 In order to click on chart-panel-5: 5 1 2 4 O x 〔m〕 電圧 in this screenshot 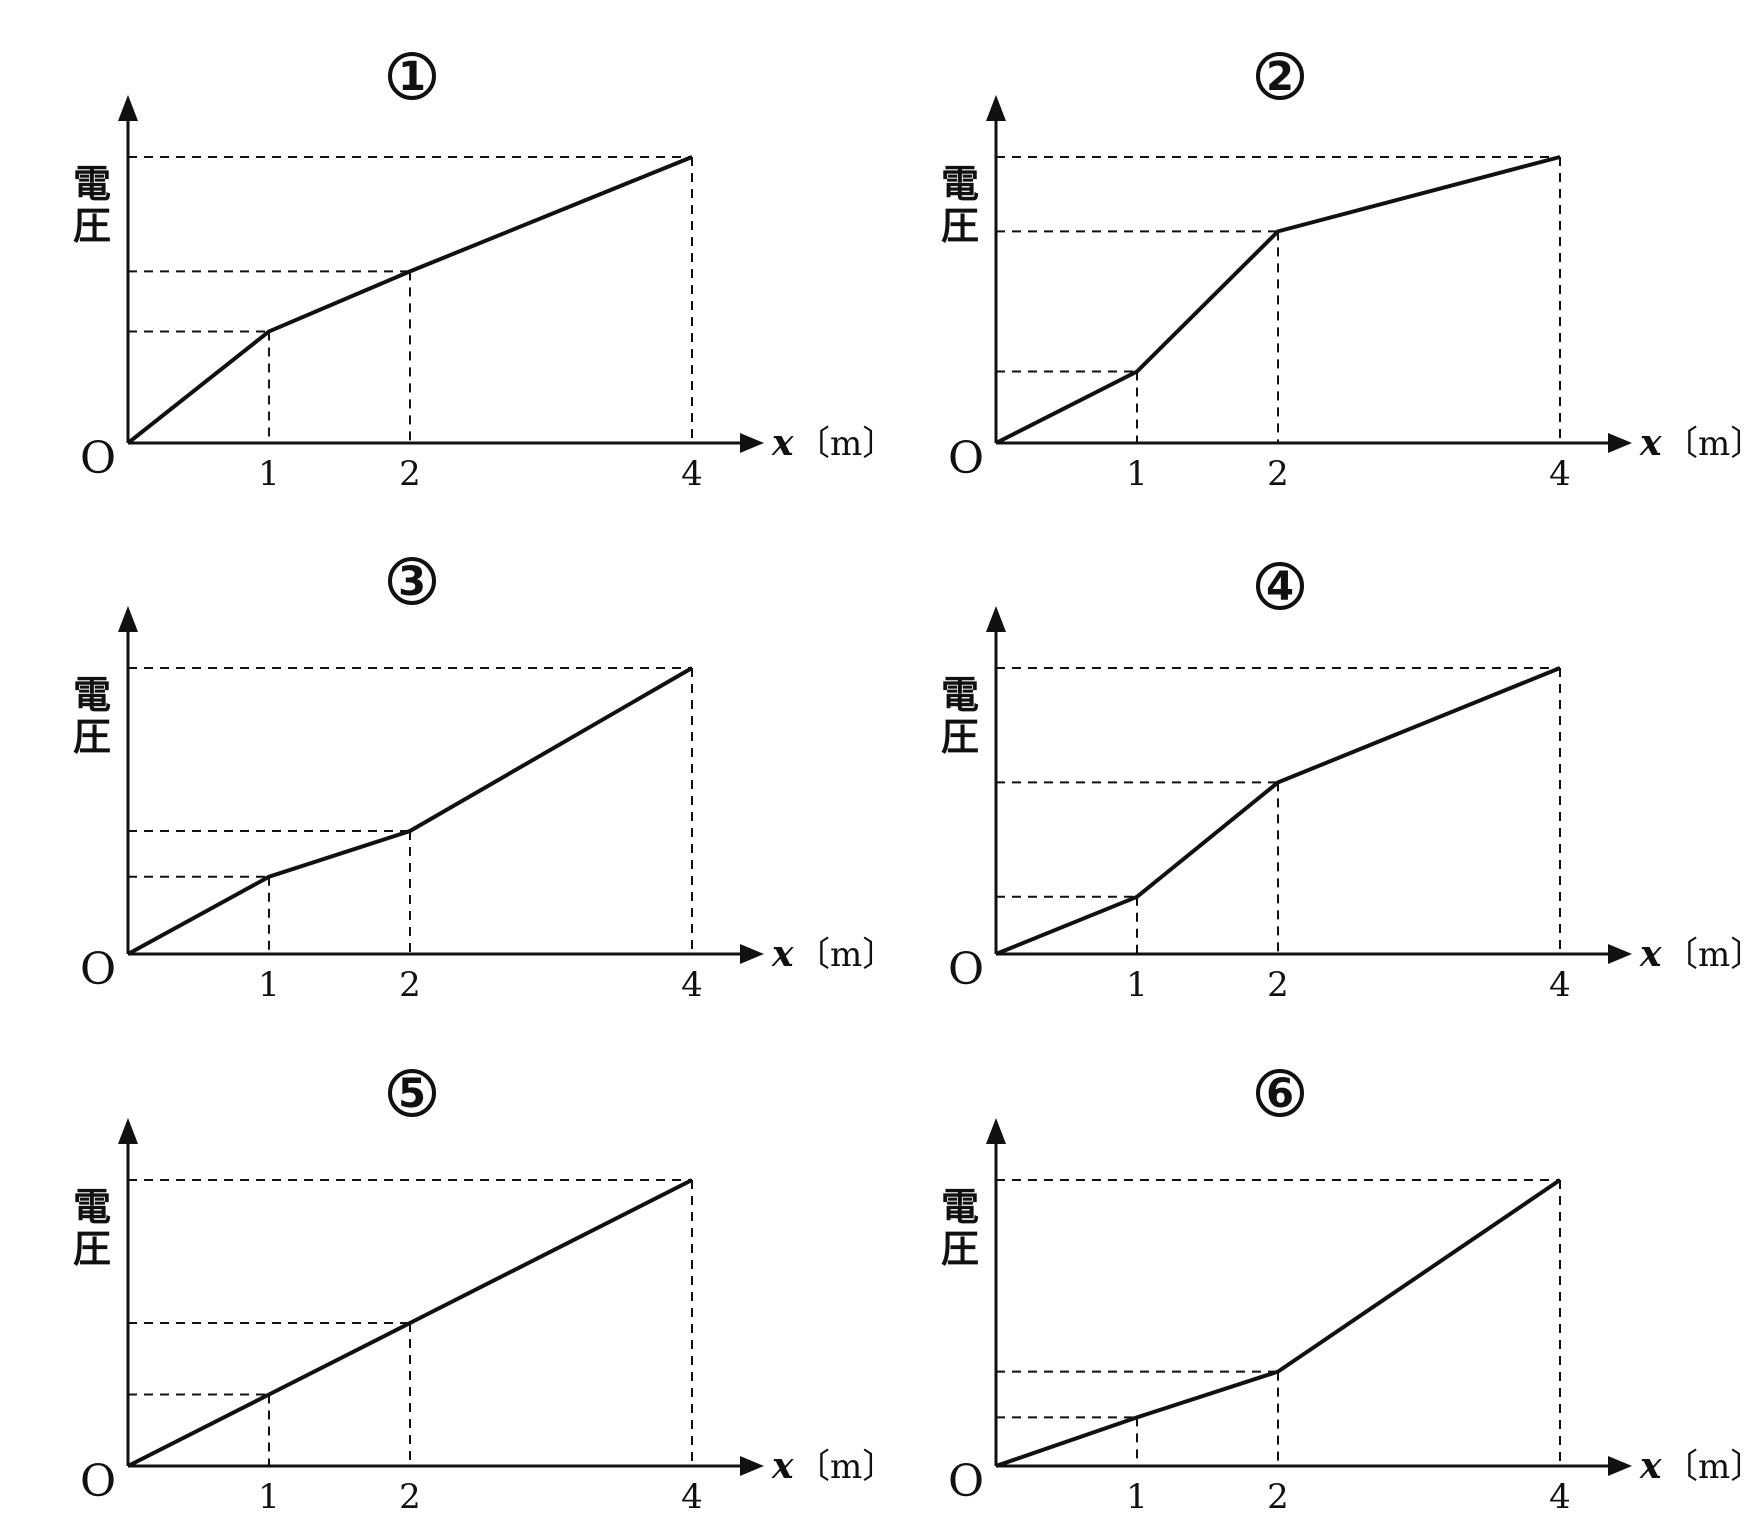, I will do `click(484, 1293)`.